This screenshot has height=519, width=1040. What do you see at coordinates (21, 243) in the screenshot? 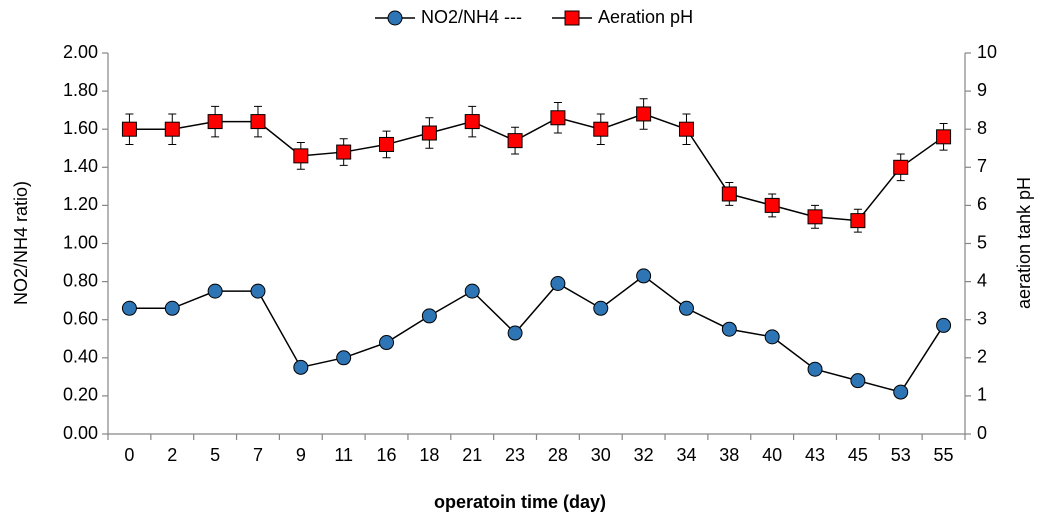
I see `y-axis-title: NO2/NH4 ratio)` at bounding box center [21, 243].